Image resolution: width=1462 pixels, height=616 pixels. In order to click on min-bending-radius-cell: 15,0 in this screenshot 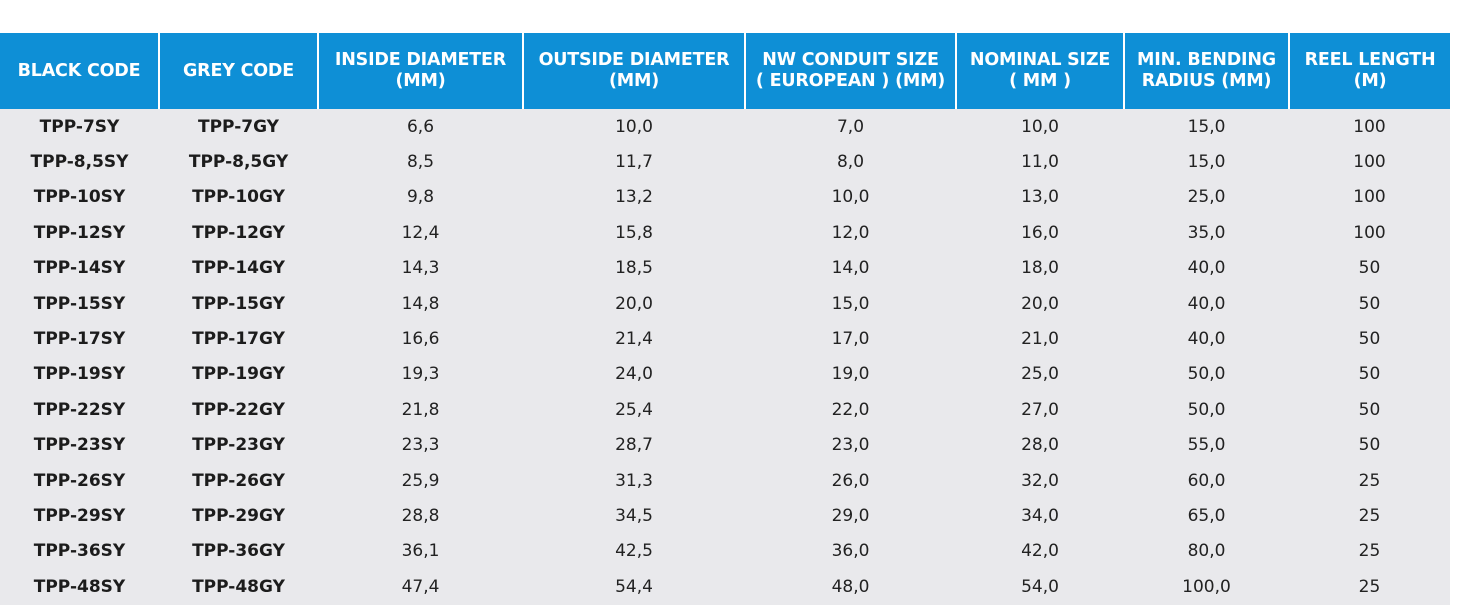, I will do `click(1206, 126)`.